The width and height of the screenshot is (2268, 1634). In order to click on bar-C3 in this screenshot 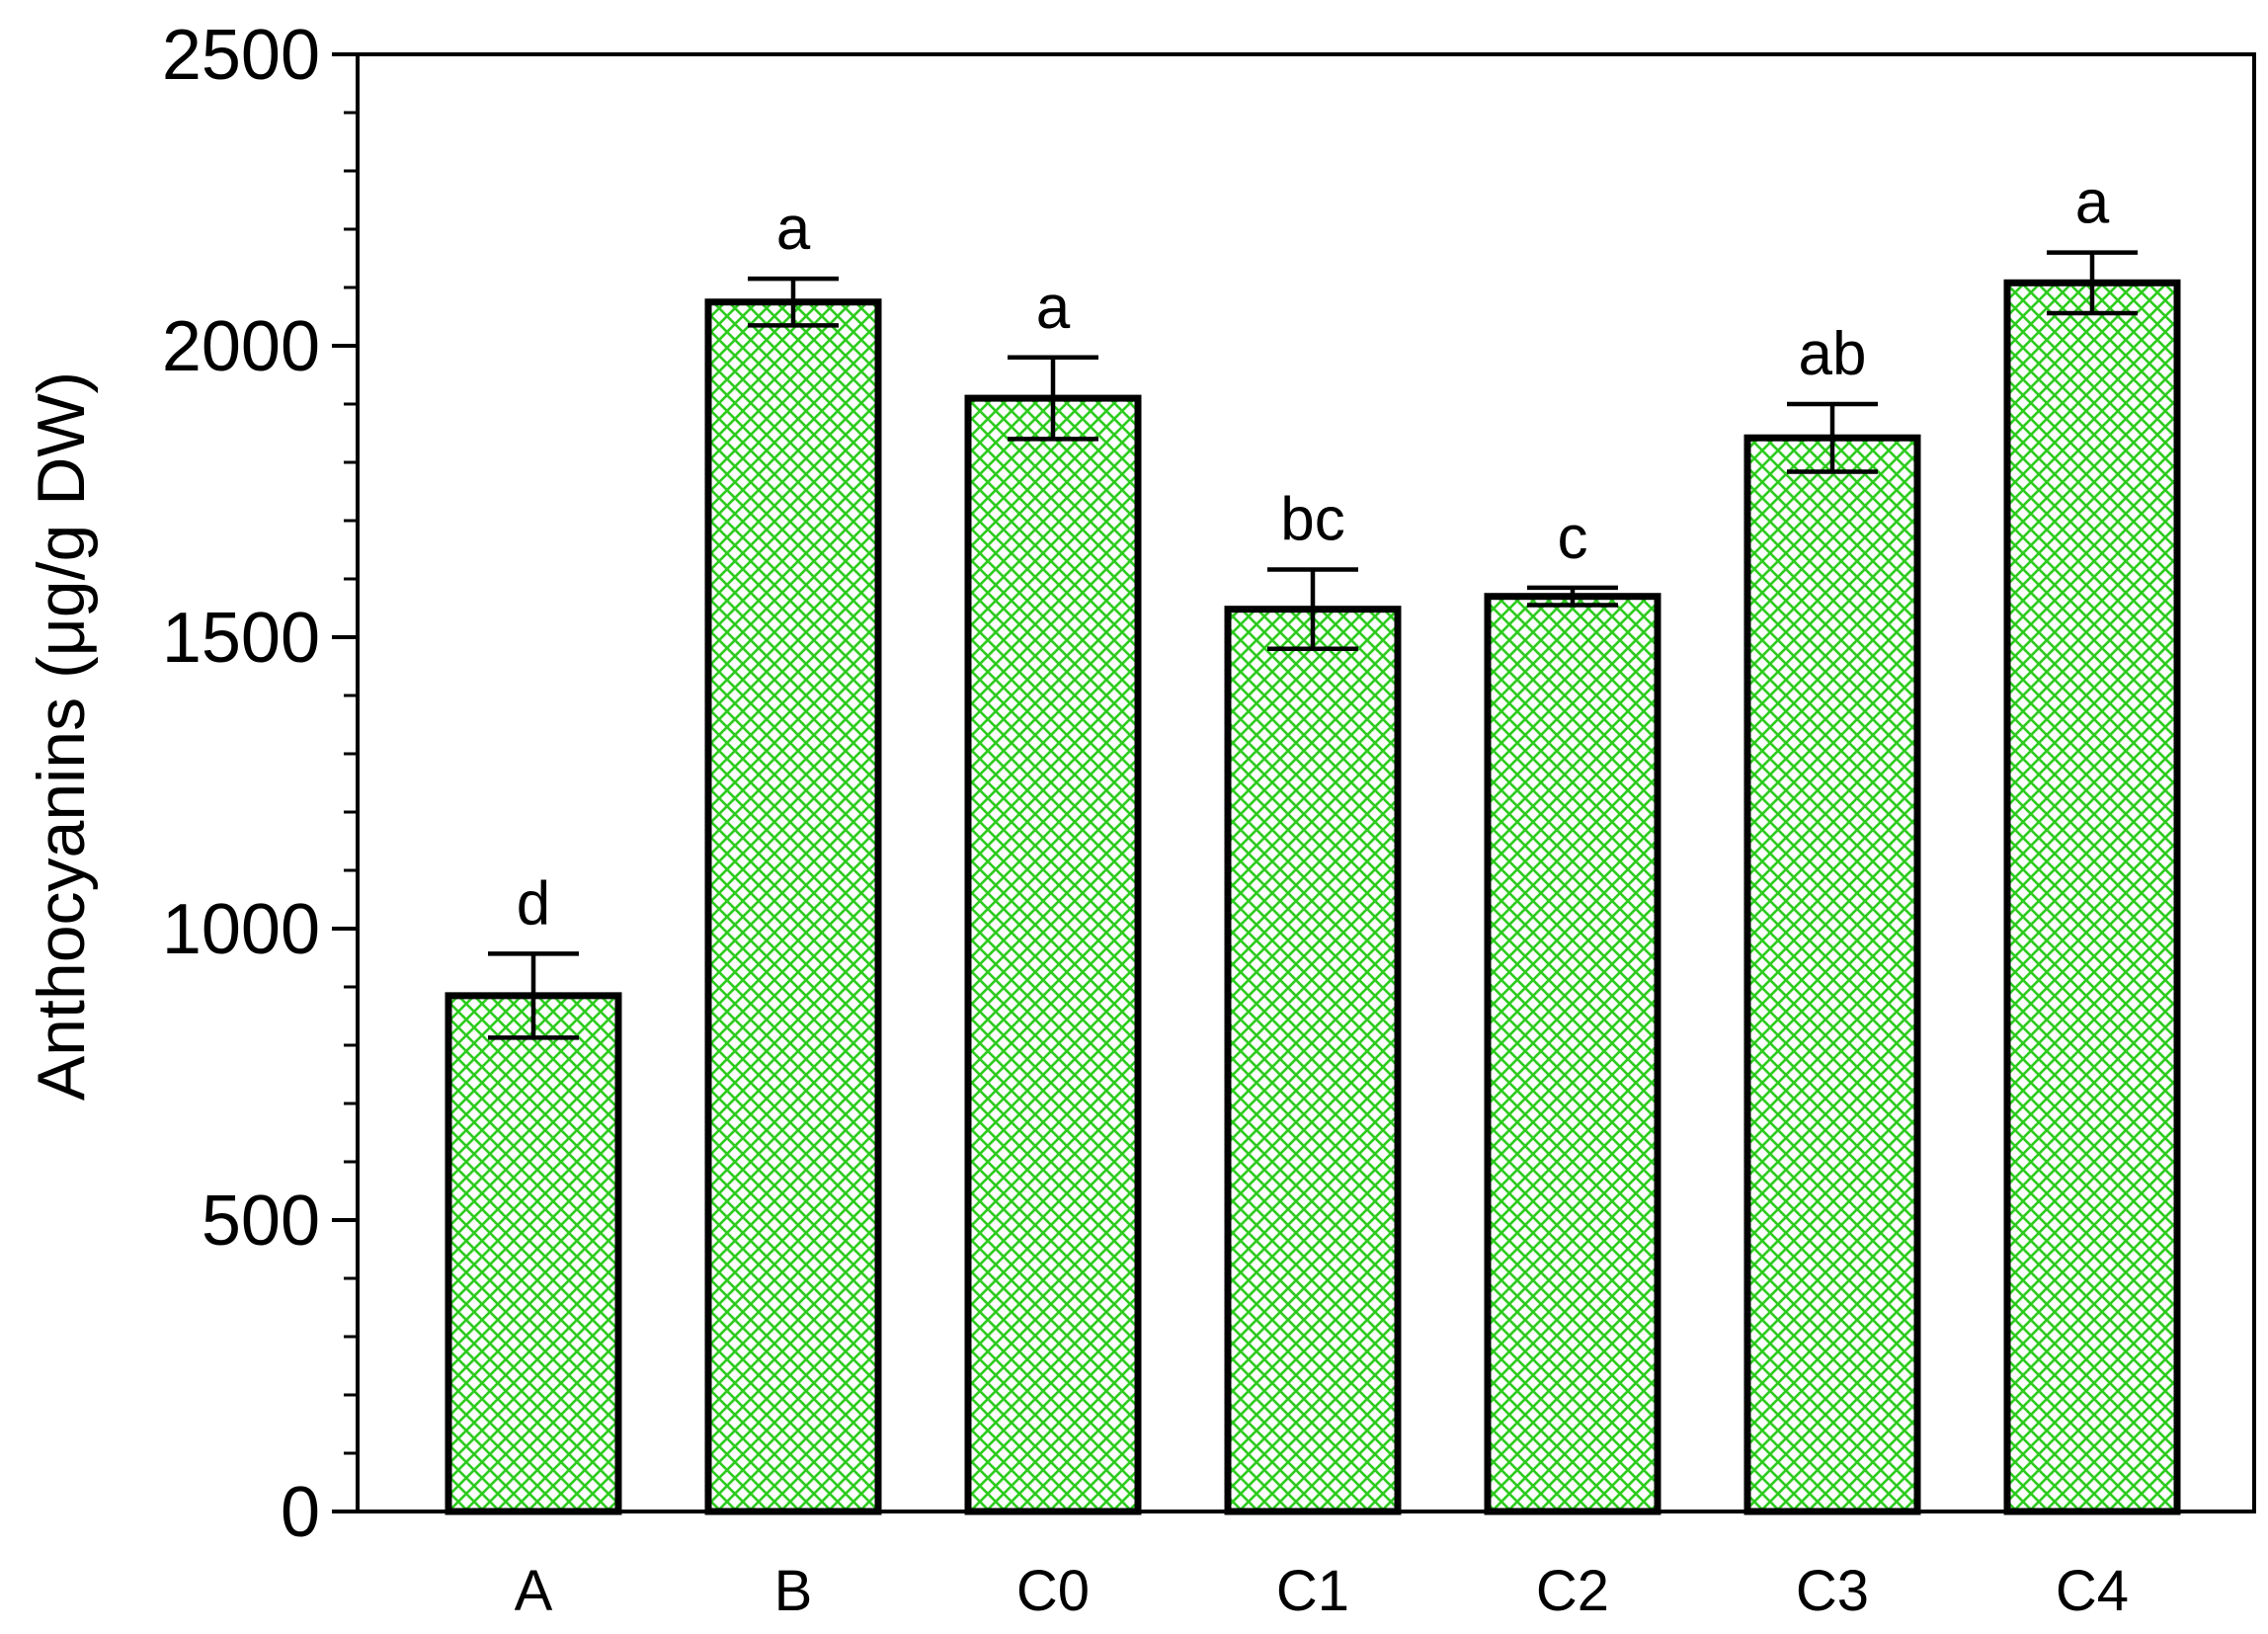, I will do `click(1832, 974)`.